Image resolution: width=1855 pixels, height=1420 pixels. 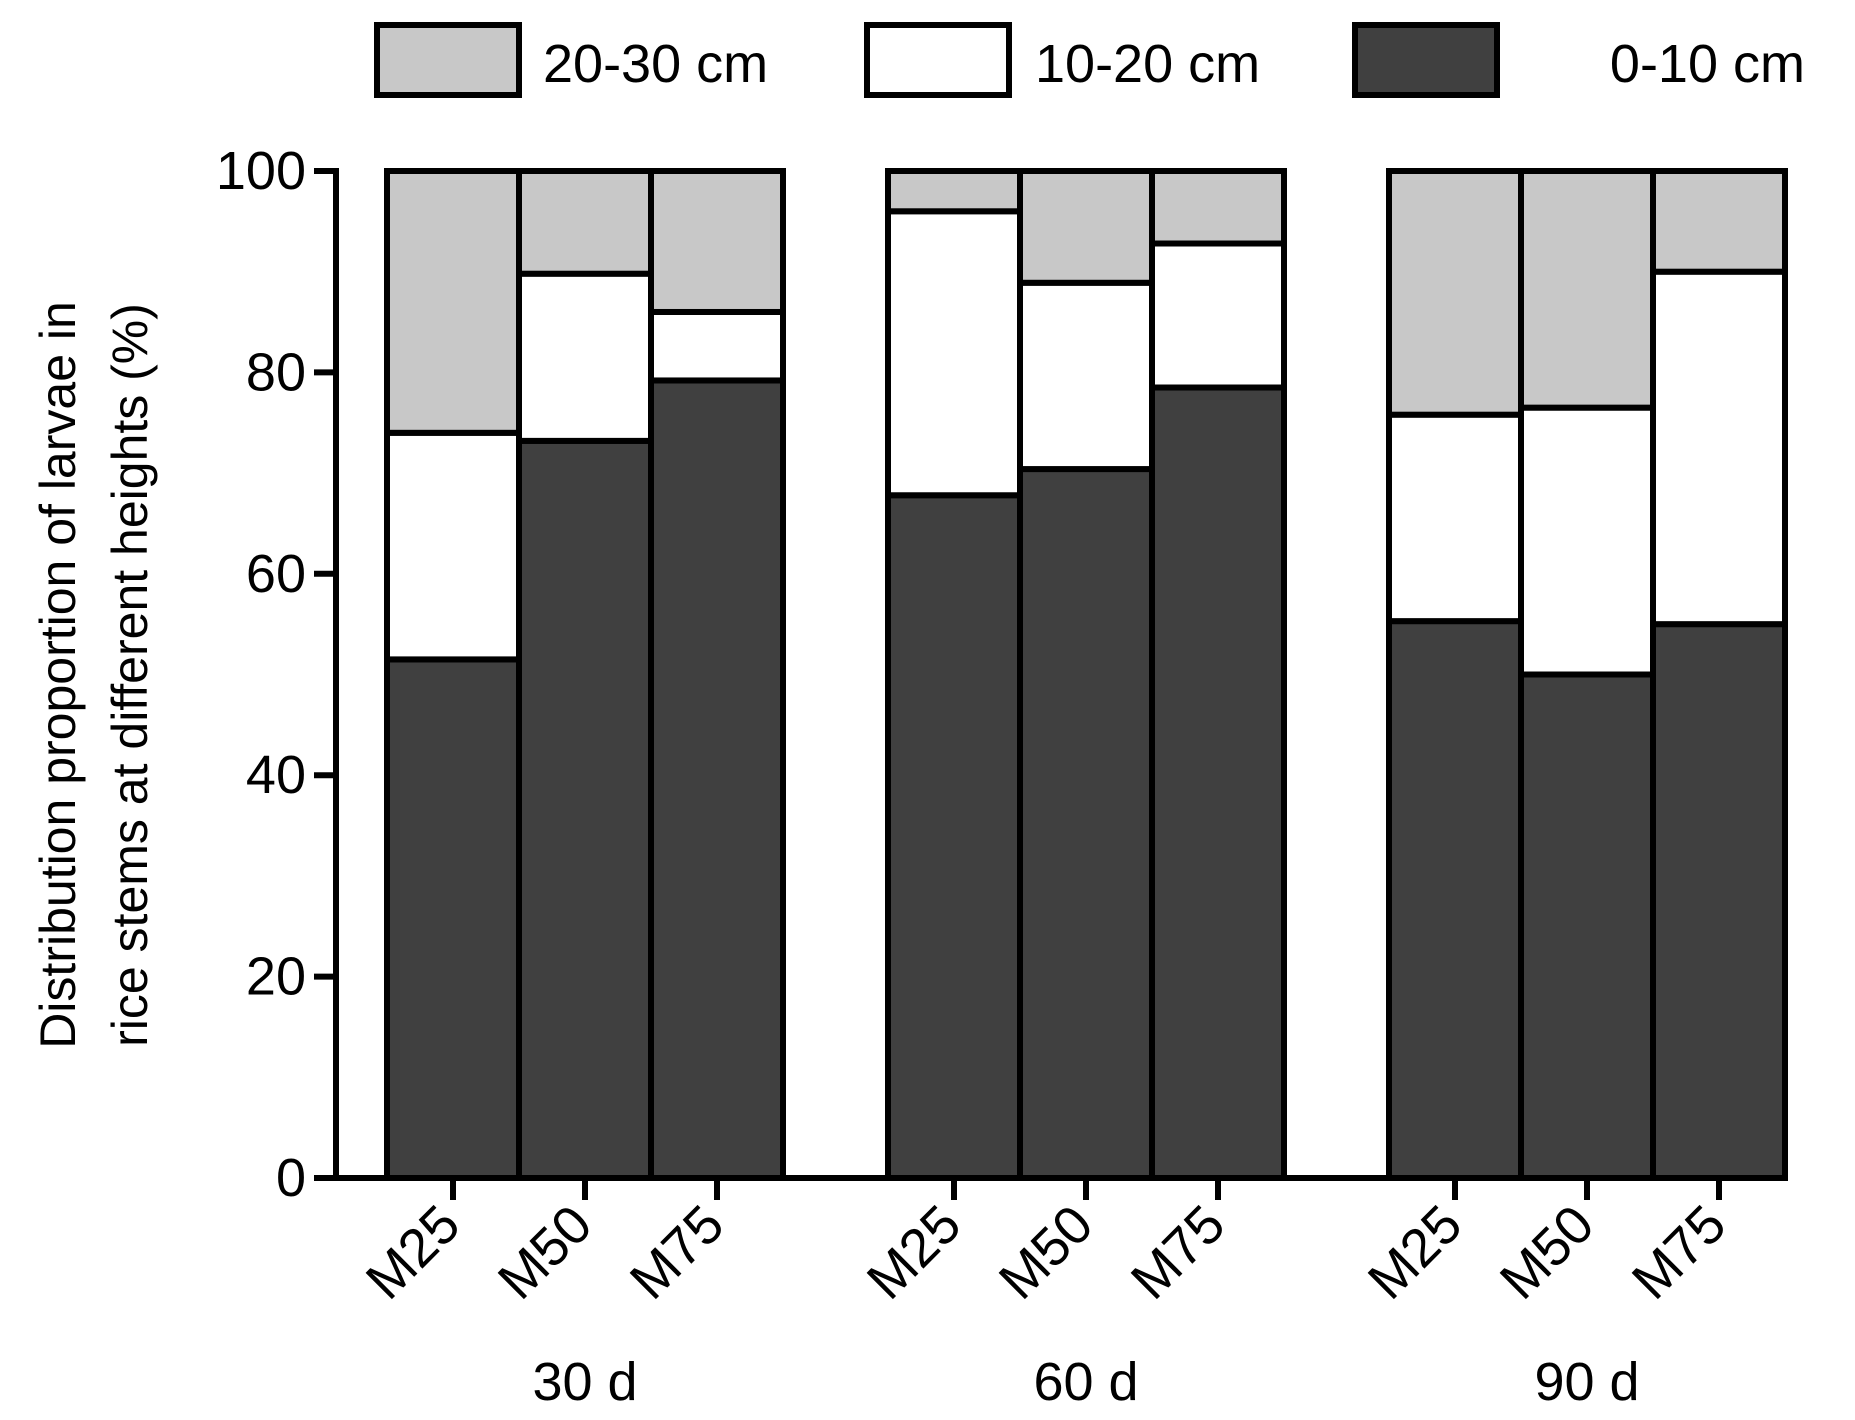 What do you see at coordinates (545, 1252) in the screenshot?
I see `x-tick-label-30d-M50: M50` at bounding box center [545, 1252].